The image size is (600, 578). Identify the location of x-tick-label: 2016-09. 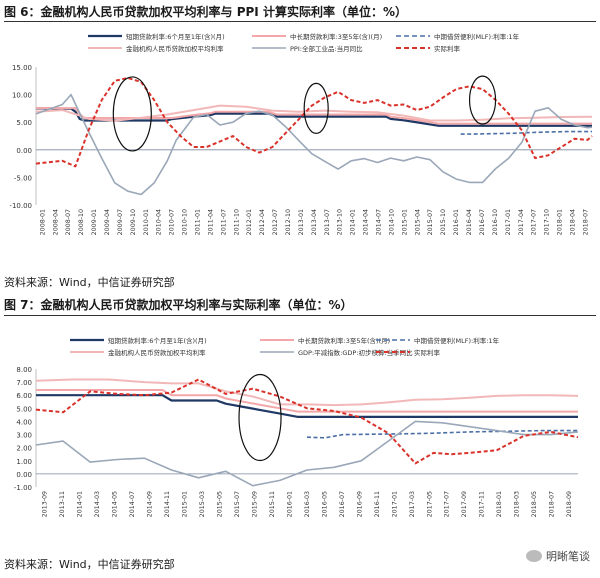
(359, 504).